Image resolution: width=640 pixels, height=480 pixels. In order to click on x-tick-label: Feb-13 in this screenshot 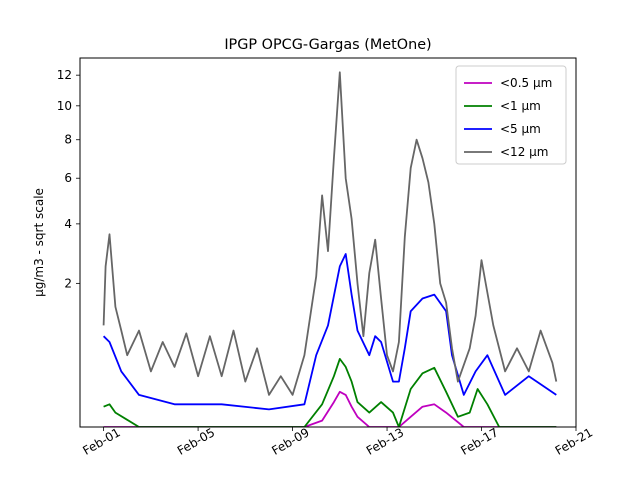, I will do `click(385, 441)`.